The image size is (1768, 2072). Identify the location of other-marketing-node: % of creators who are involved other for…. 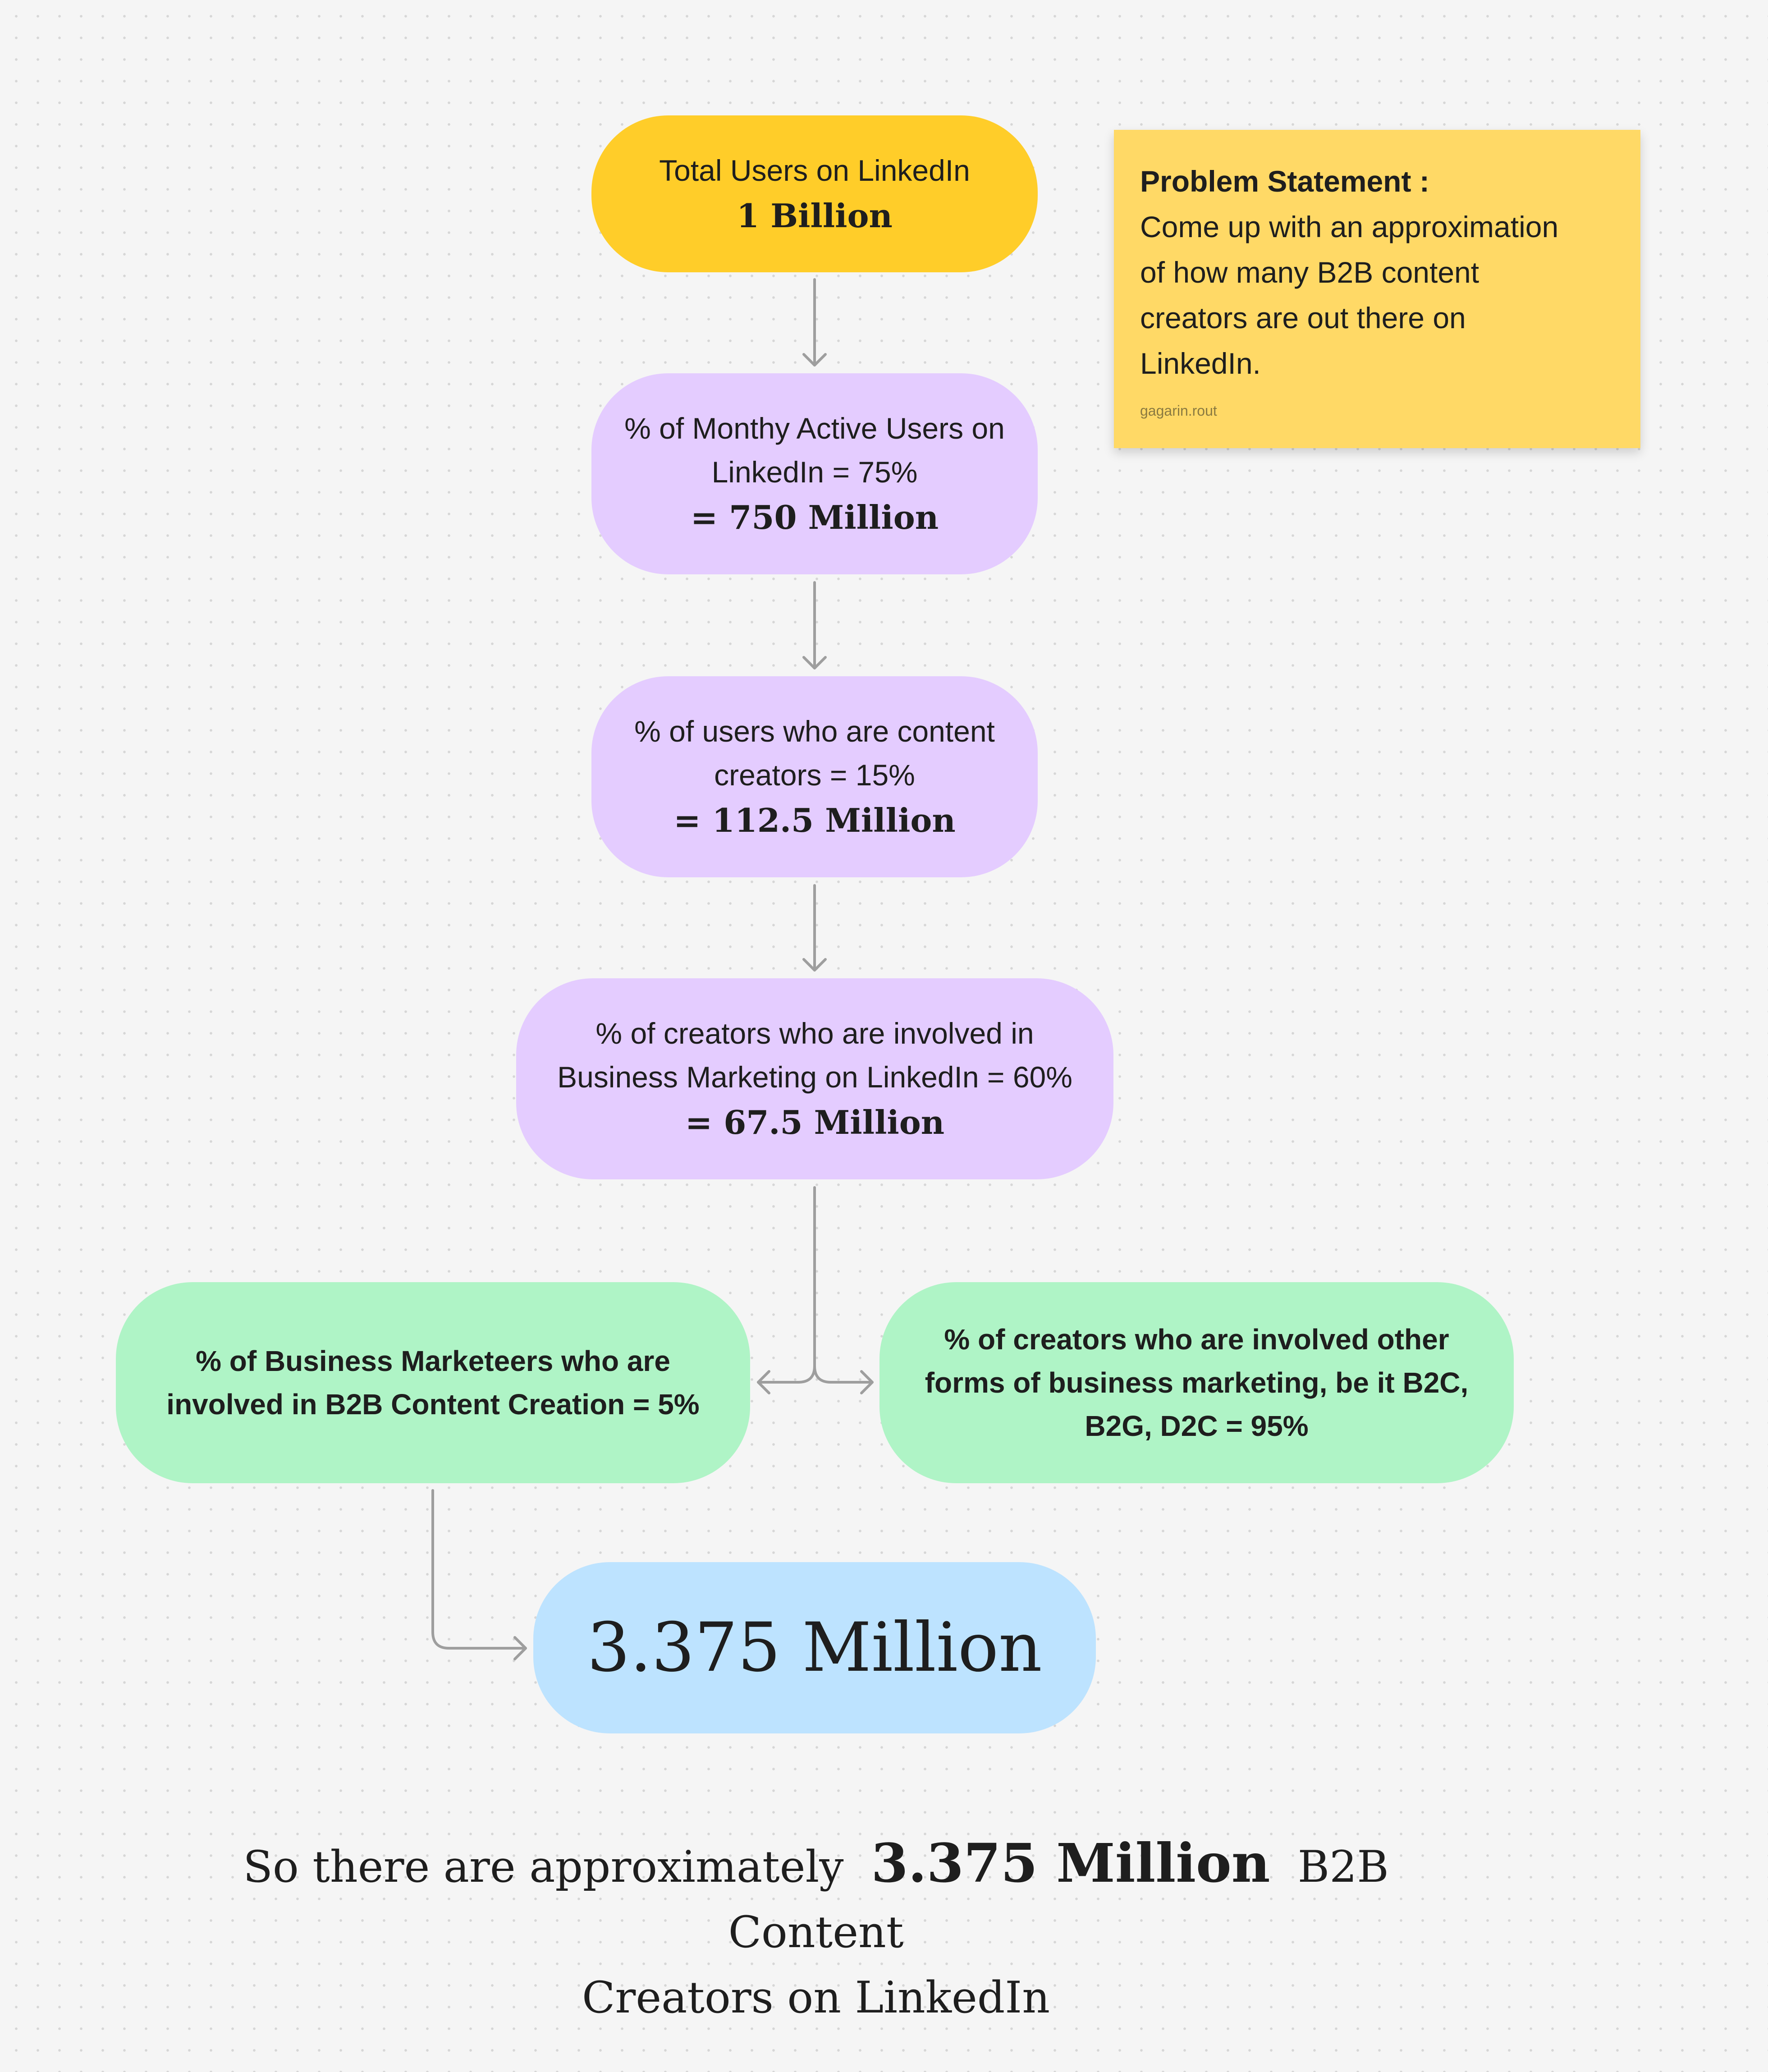
(1197, 1382).